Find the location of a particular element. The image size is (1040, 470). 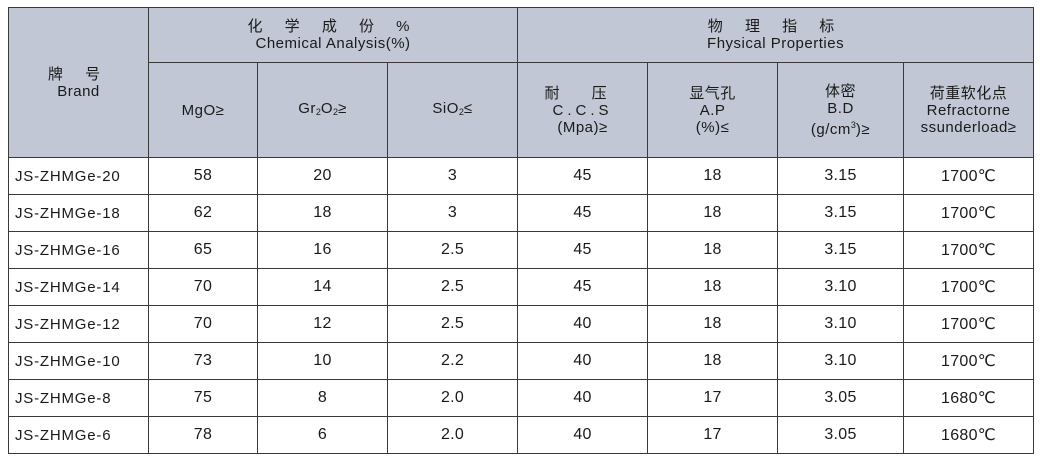

ap-header: 显气孔 A.P (%)≤ is located at coordinates (713, 110).